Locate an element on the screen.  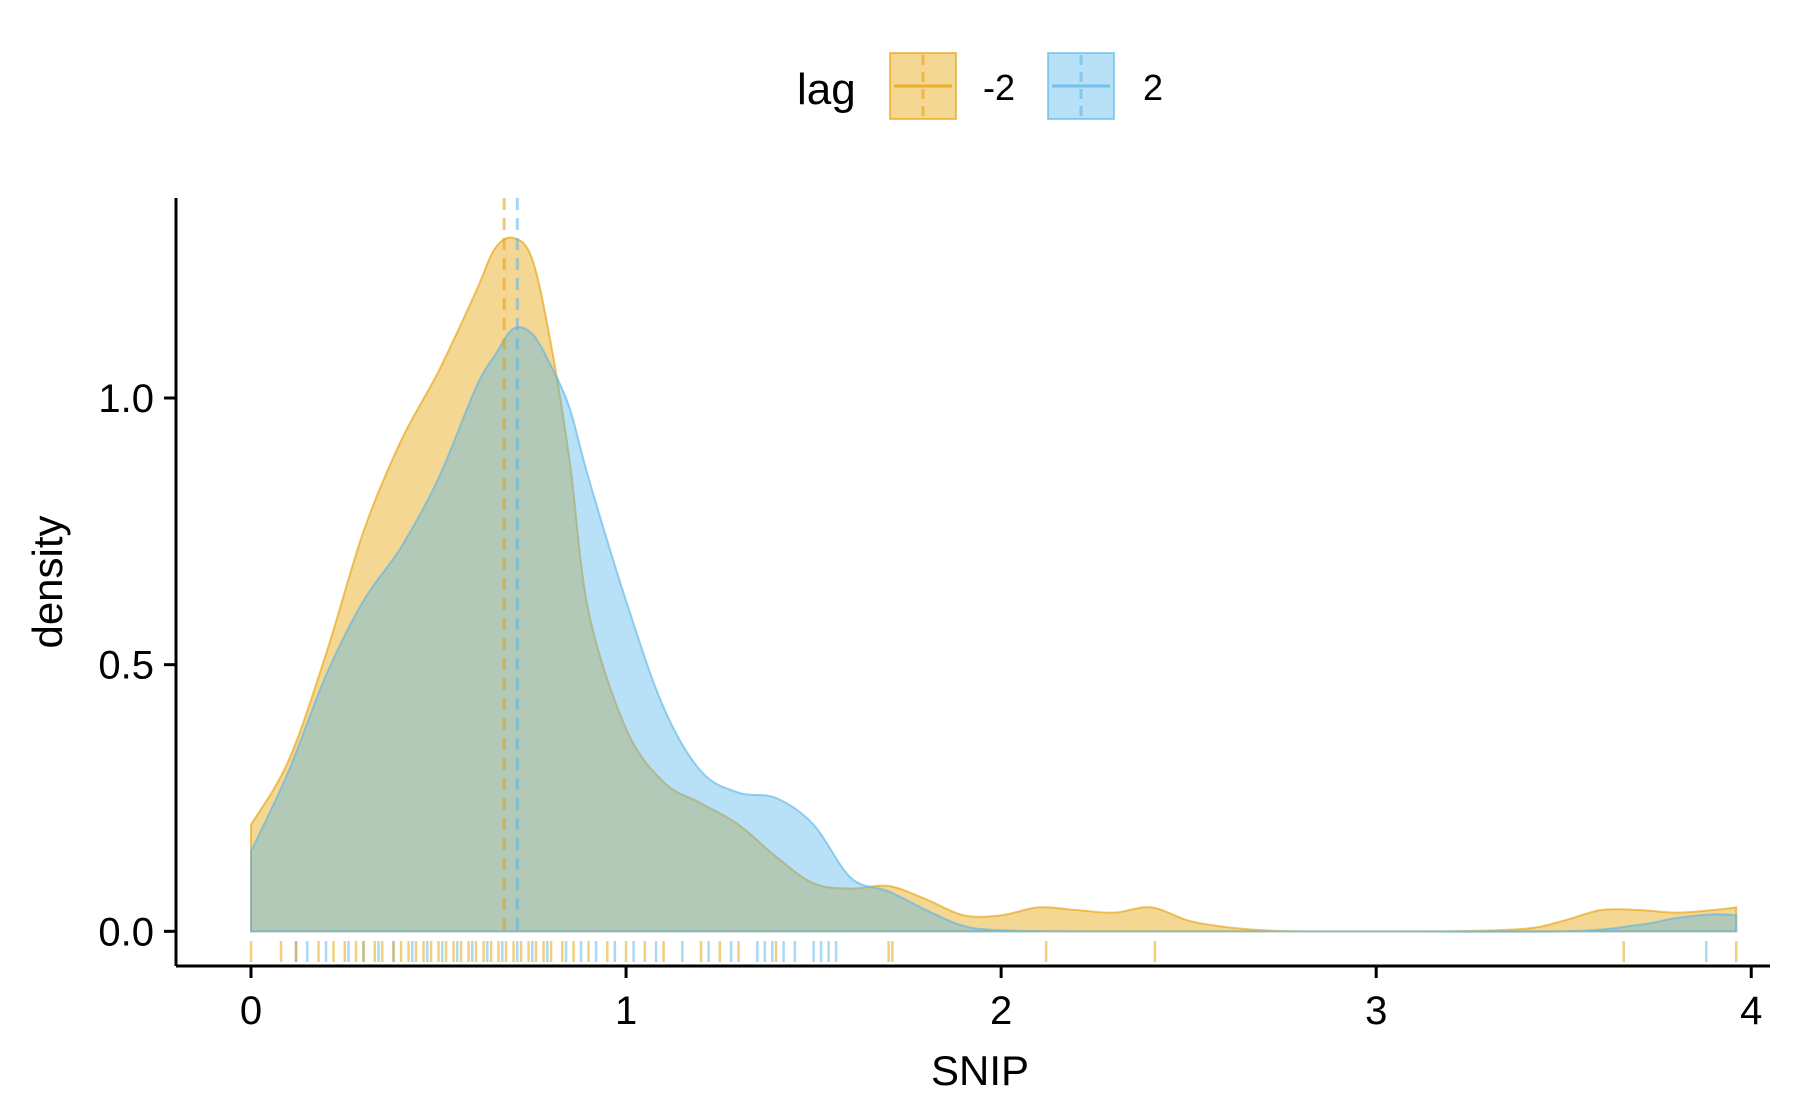
x-tick-label: 4 is located at coordinates (1751, 1011).